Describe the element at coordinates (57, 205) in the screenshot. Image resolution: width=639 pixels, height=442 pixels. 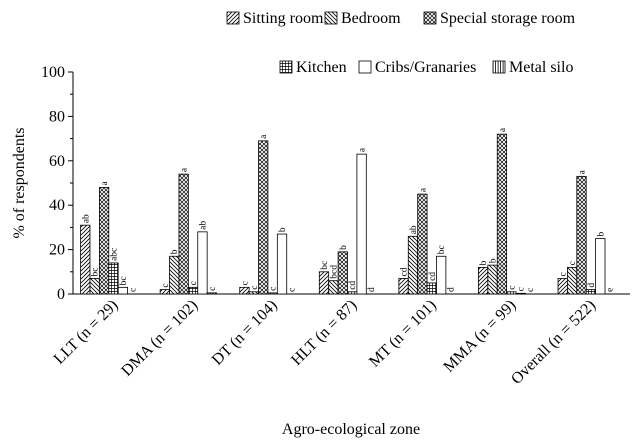
I see `y-tick-label: 40` at that location.